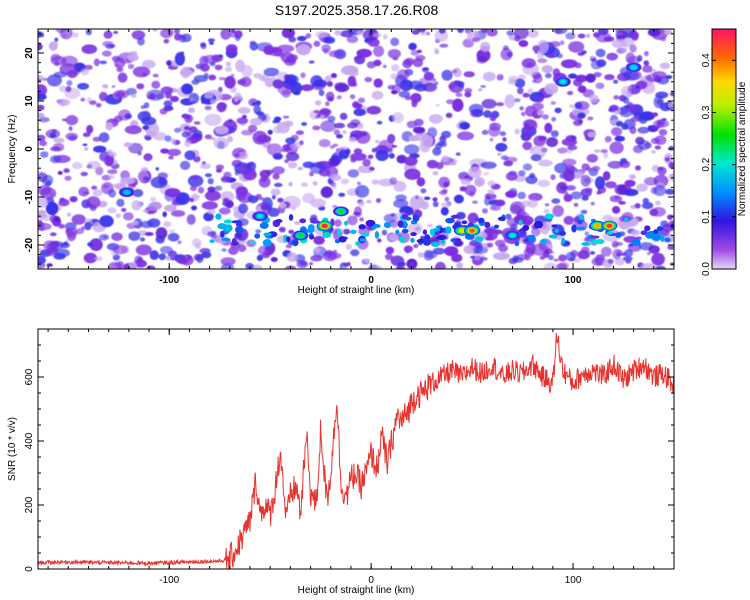 The height and width of the screenshot is (600, 750). What do you see at coordinates (29, 440) in the screenshot?
I see `y-tick-label: 400` at bounding box center [29, 440].